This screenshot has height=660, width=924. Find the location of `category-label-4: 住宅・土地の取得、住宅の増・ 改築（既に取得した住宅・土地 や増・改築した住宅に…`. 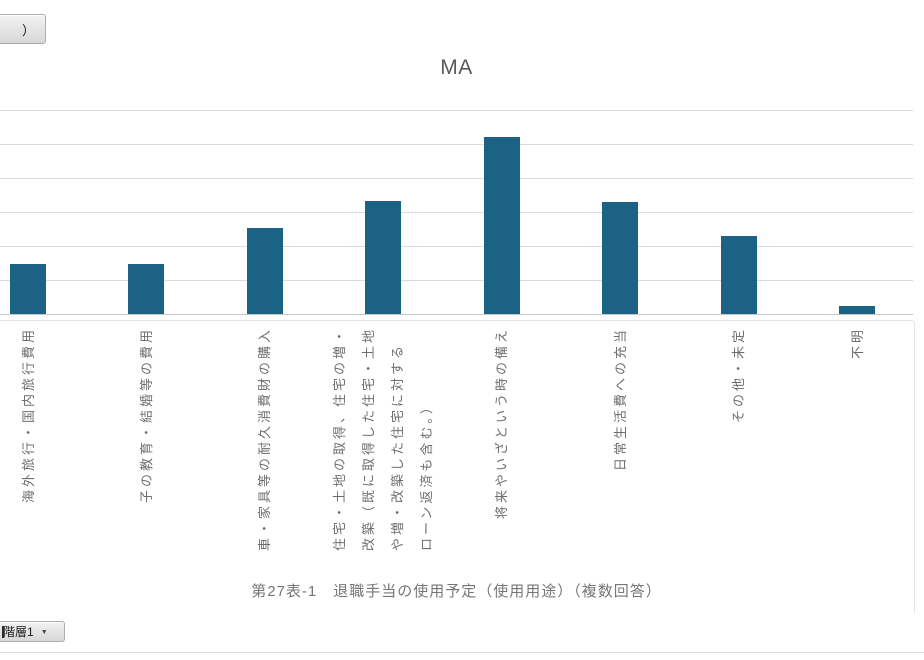

category-label-4: 住宅・土地の取得、住宅の増・ 改築（既に取得した住宅・土地 や増・改築した住宅に… is located at coordinates (383, 452).